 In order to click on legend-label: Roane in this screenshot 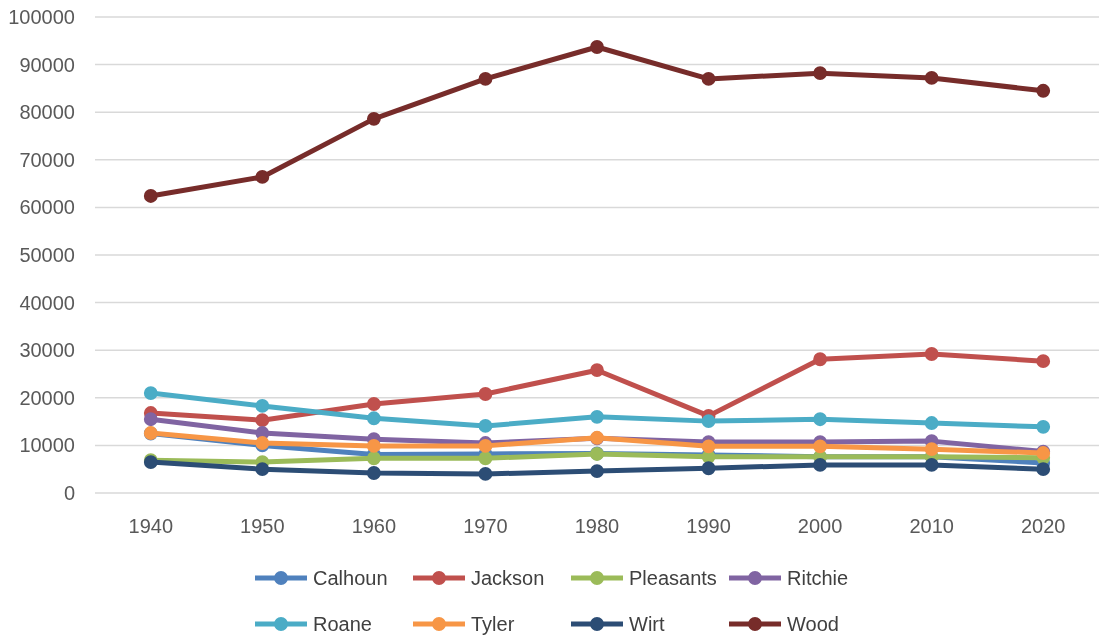, I will do `click(342, 624)`.